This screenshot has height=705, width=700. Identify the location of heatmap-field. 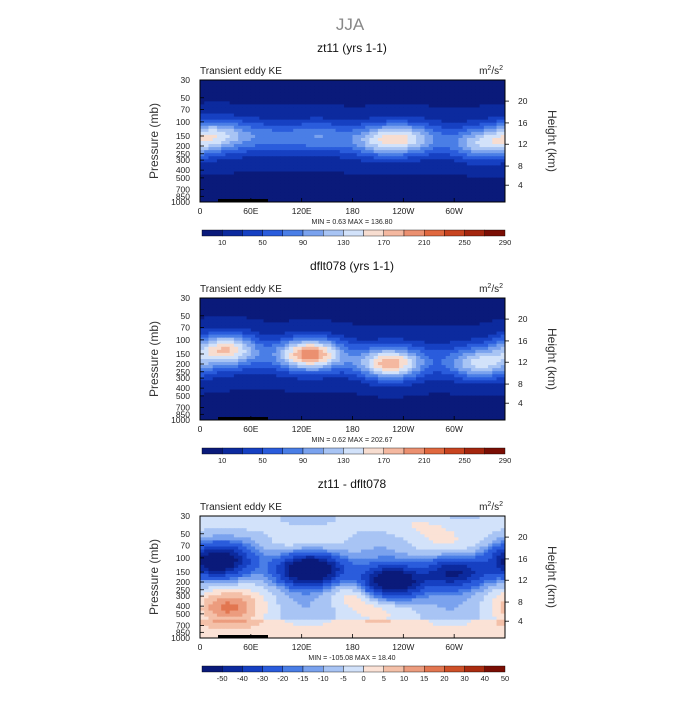
(353, 359).